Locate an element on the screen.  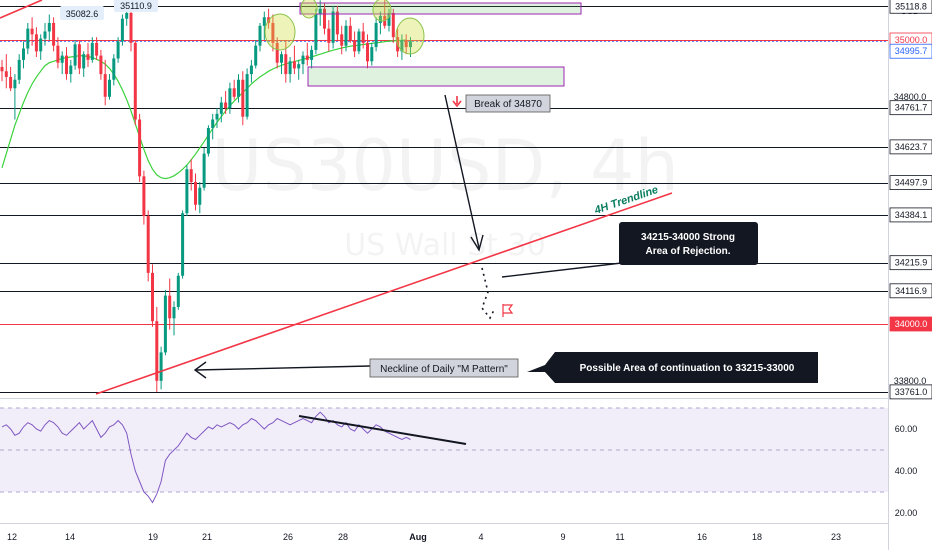
break-label-box is located at coordinates (508, 103).